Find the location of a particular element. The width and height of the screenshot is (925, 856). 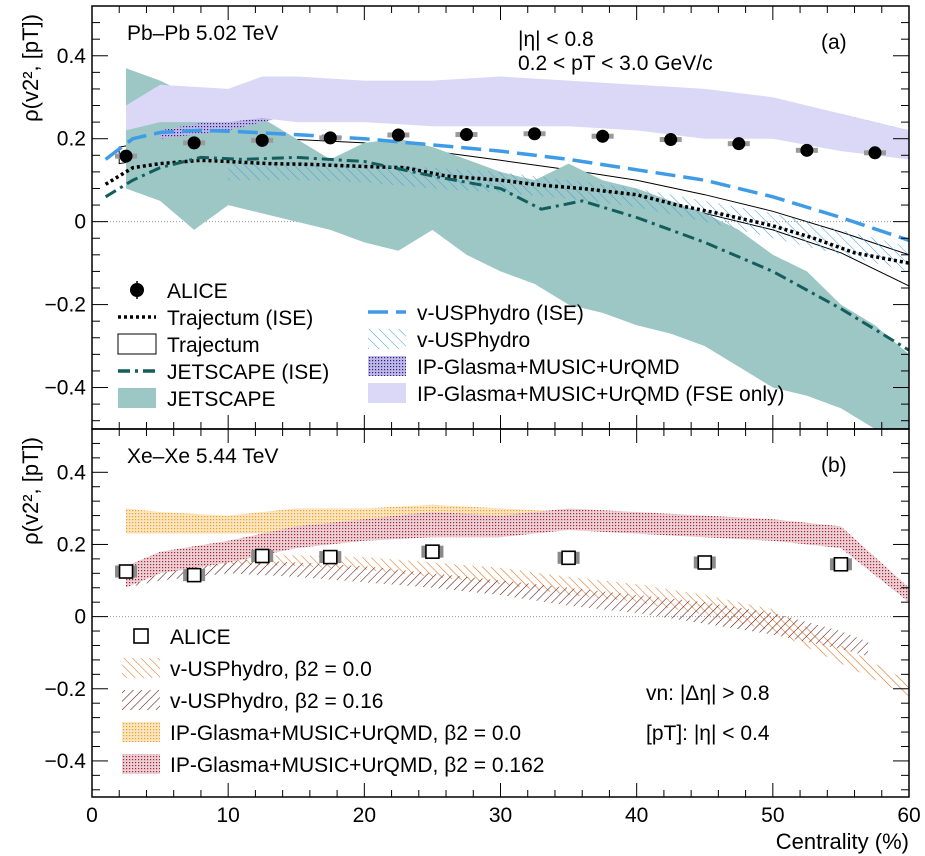

legend-label: JETSCAPE is located at coordinates (221, 399).